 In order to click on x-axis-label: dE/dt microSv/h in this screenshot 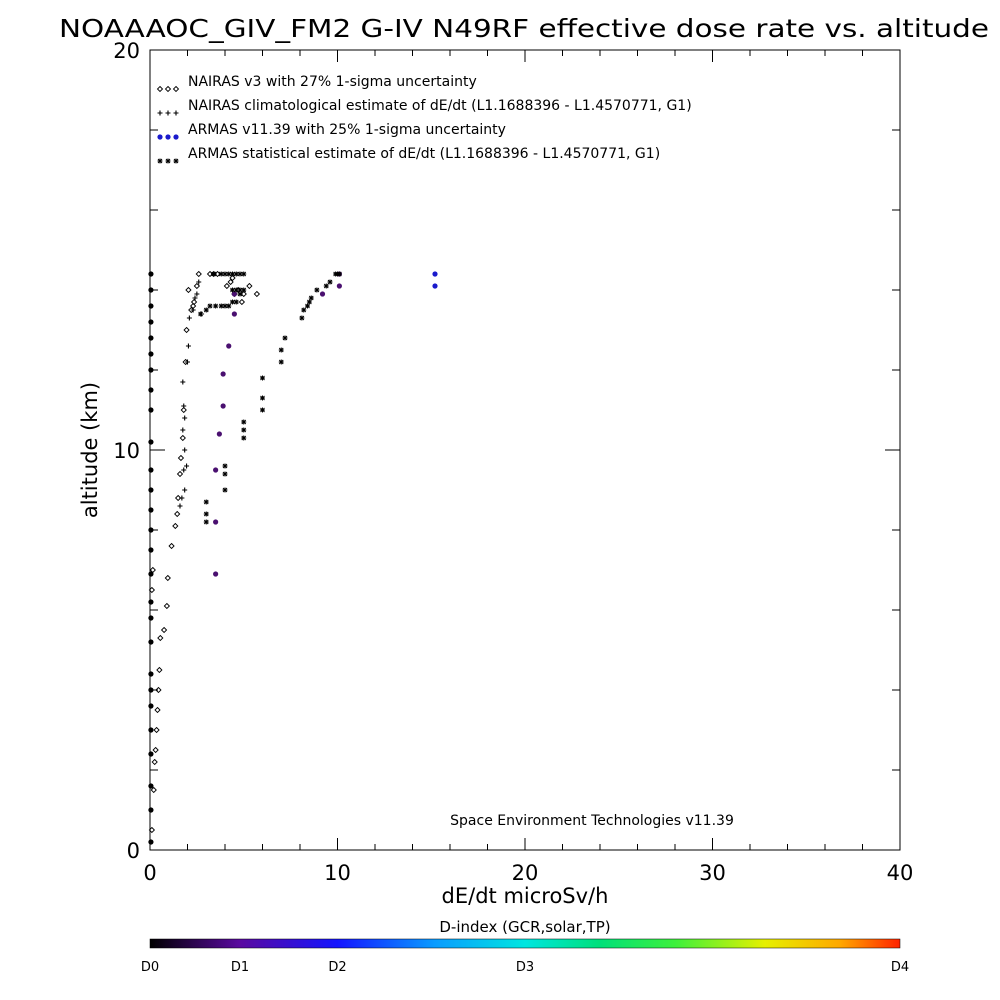, I will do `click(525, 896)`.